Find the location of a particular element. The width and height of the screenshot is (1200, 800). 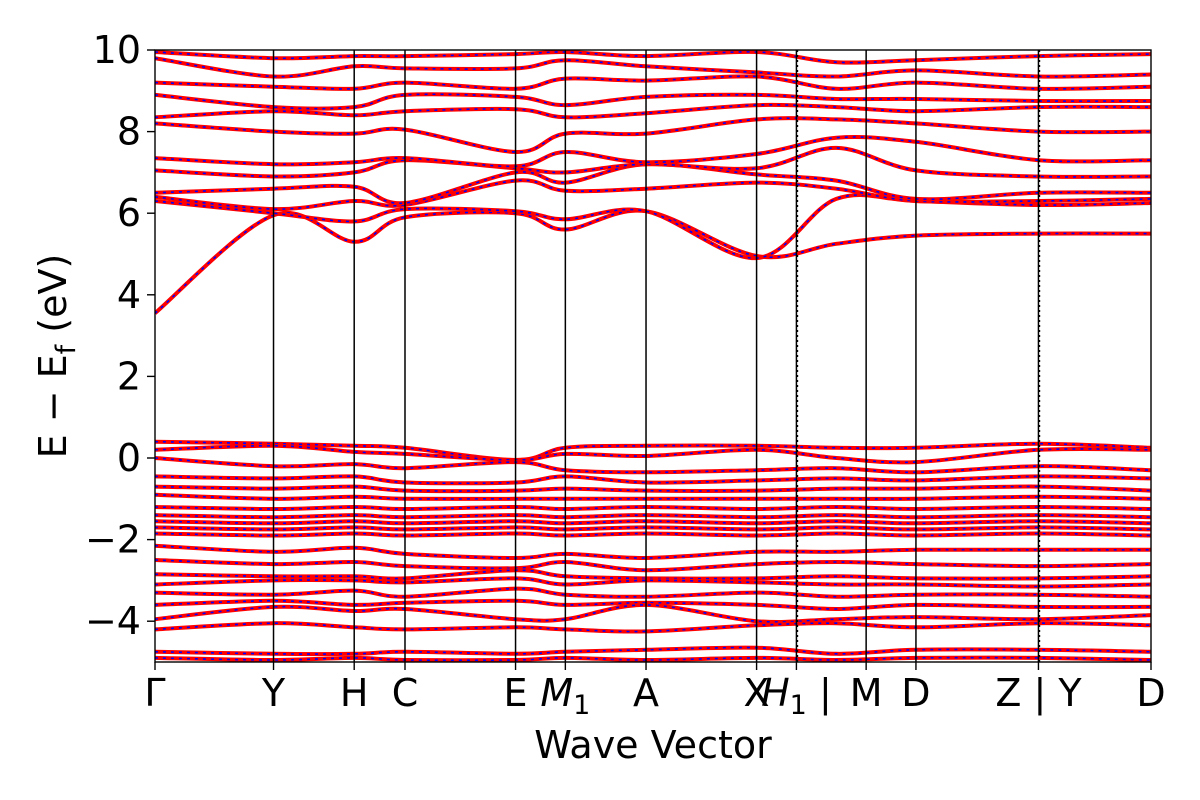

y-axis-label: E − Ef (eV) is located at coordinates (56, 356).